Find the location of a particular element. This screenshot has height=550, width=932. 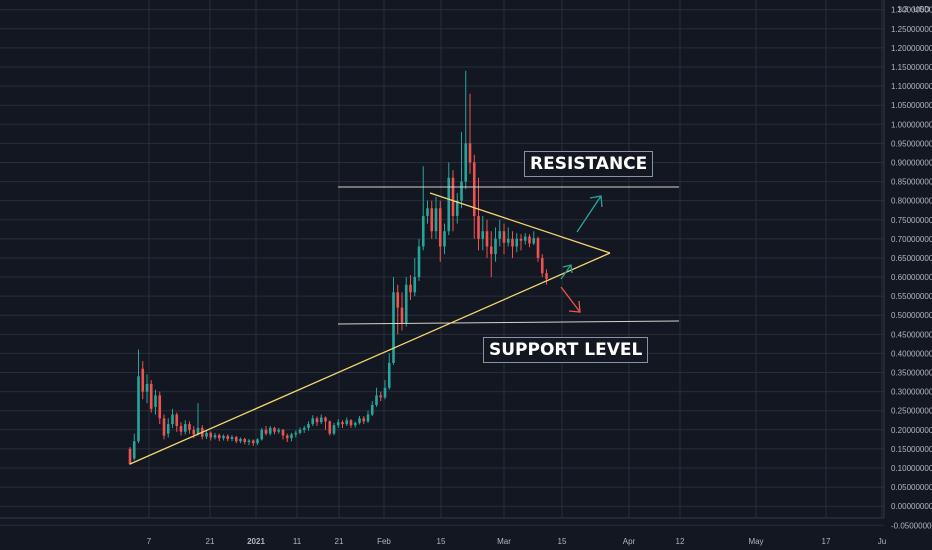

y-tick-label: 0.20000000 is located at coordinates (911, 430).